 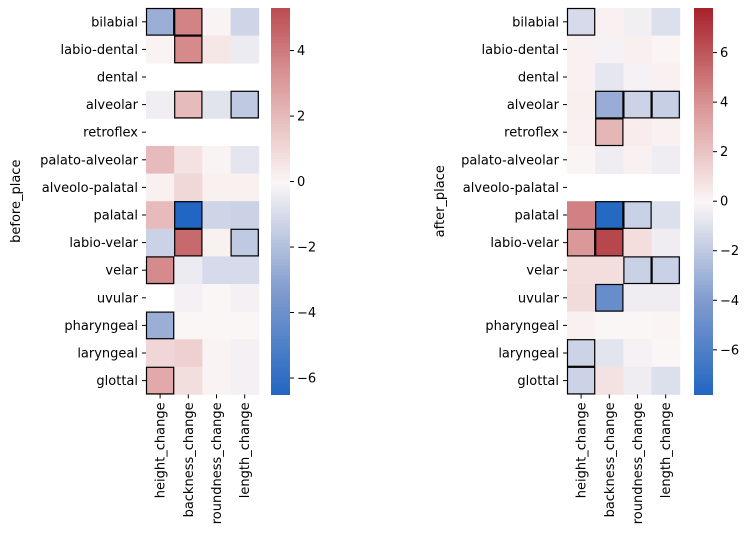 I want to click on colorbar-tick-label: −6, so click(x=729, y=350).